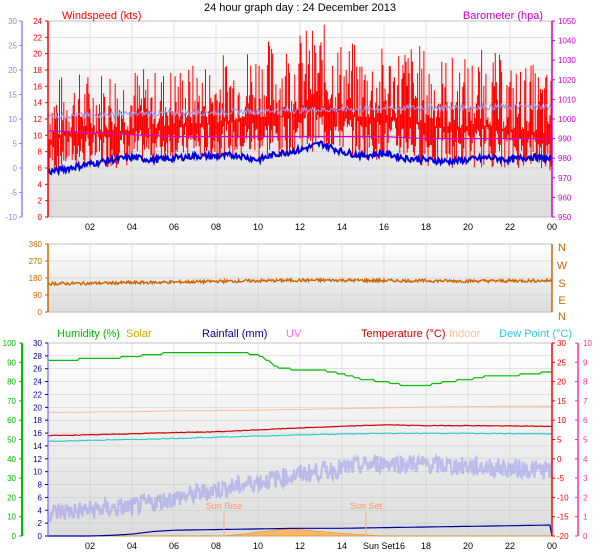 The image size is (600, 555). I want to click on sunrise-label: Sun Rise, so click(224, 506).